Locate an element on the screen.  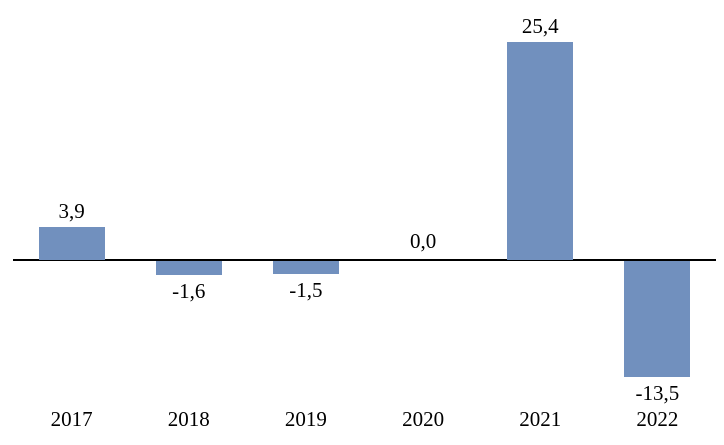
value-label-2021: 25,4 is located at coordinates (540, 26).